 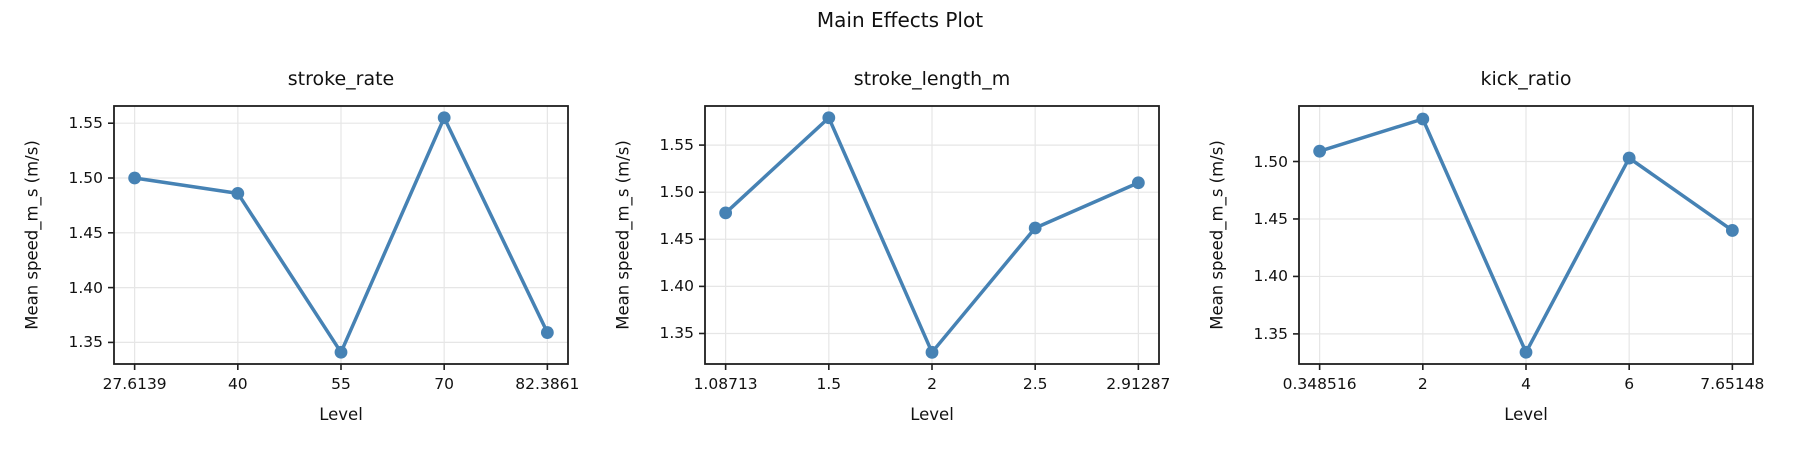 I want to click on figure-title: Main Effects Plot, so click(x=900, y=20).